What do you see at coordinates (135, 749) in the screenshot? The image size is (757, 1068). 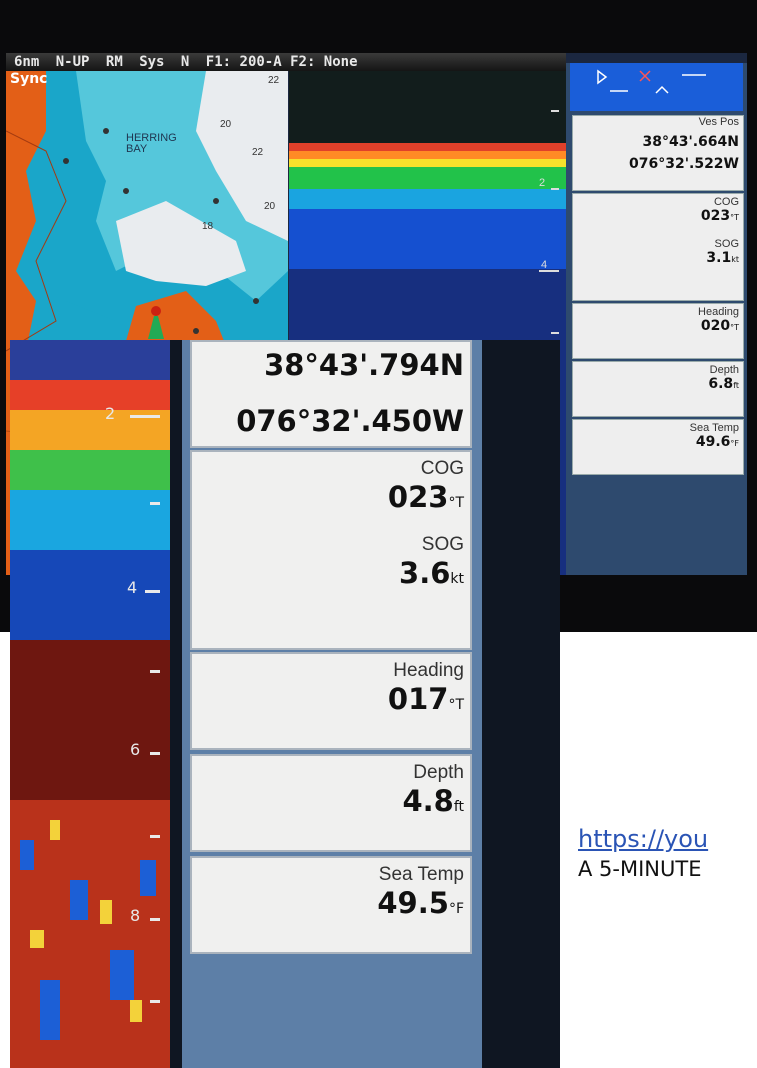 I see `depth-scale-tick: 6` at bounding box center [135, 749].